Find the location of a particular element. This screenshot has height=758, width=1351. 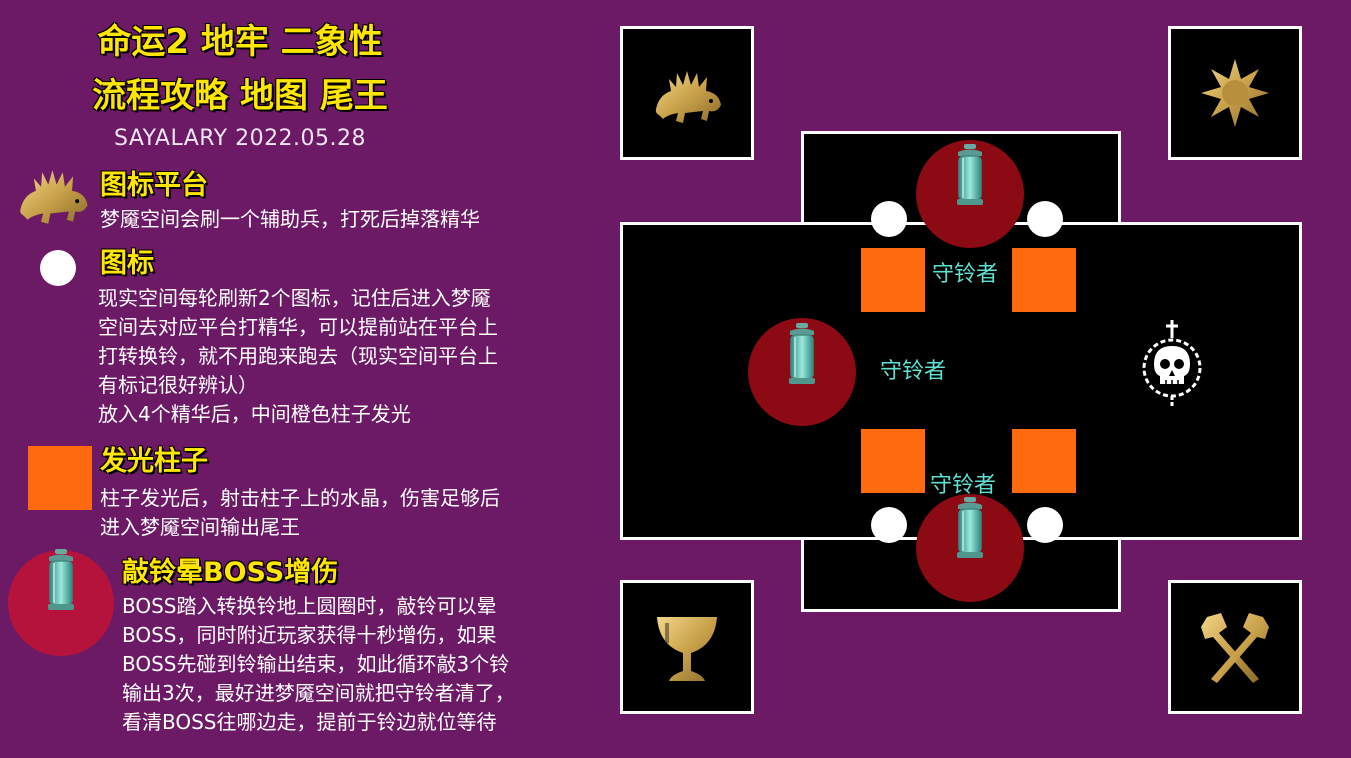

icon-dot-bottom-left is located at coordinates (889, 525).